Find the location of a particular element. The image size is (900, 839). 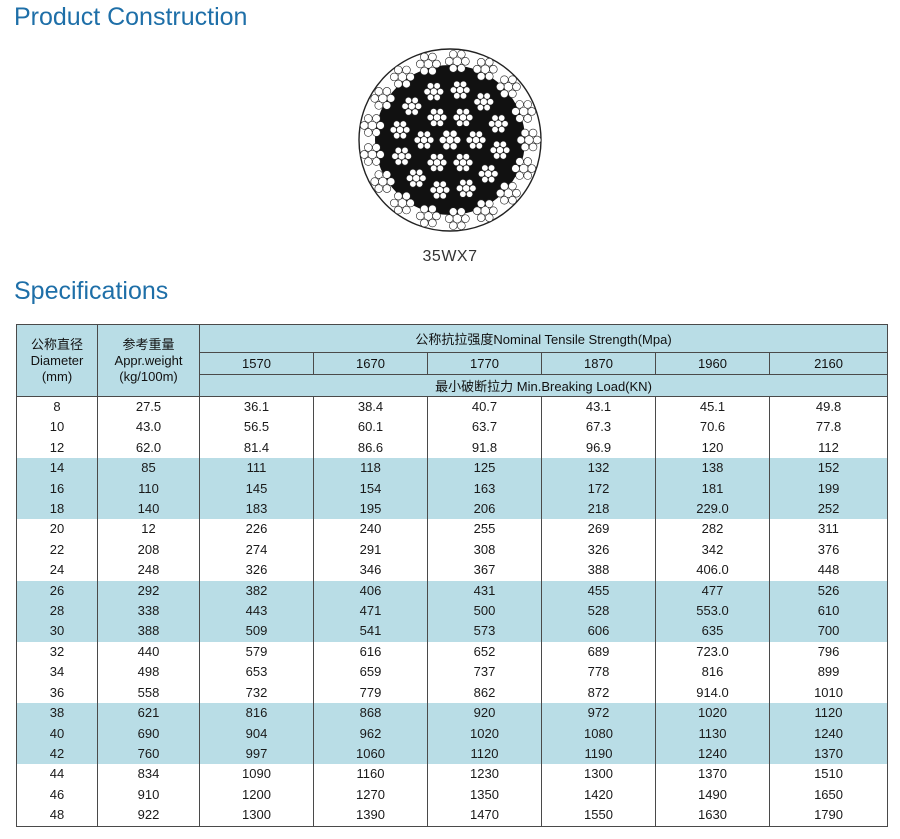

breaking-load-cell: 154 is located at coordinates (370, 489).